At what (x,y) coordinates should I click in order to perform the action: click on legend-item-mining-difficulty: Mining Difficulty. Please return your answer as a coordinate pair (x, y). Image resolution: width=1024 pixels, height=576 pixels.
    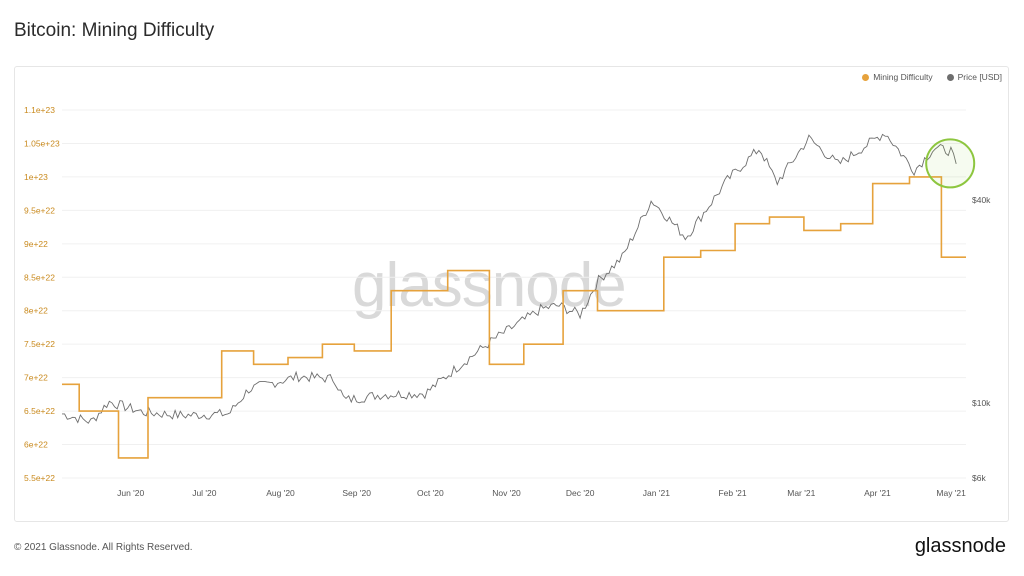
    Looking at the image, I should click on (897, 77).